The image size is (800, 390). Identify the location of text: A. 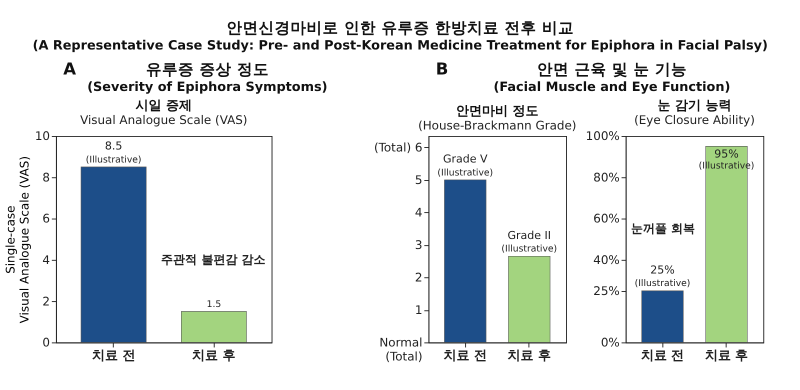
(69, 69).